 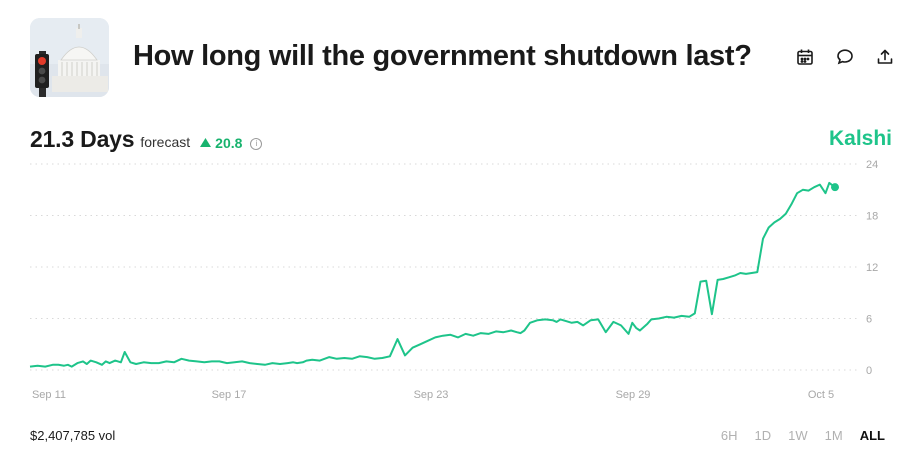 I want to click on y-tick-label: 24, so click(x=872, y=165).